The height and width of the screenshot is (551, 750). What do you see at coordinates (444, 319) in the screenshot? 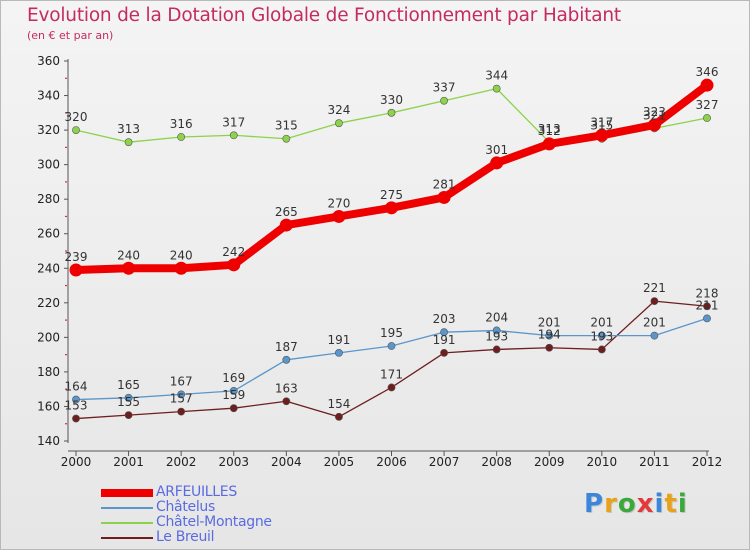
I see `data-label: 203` at bounding box center [444, 319].